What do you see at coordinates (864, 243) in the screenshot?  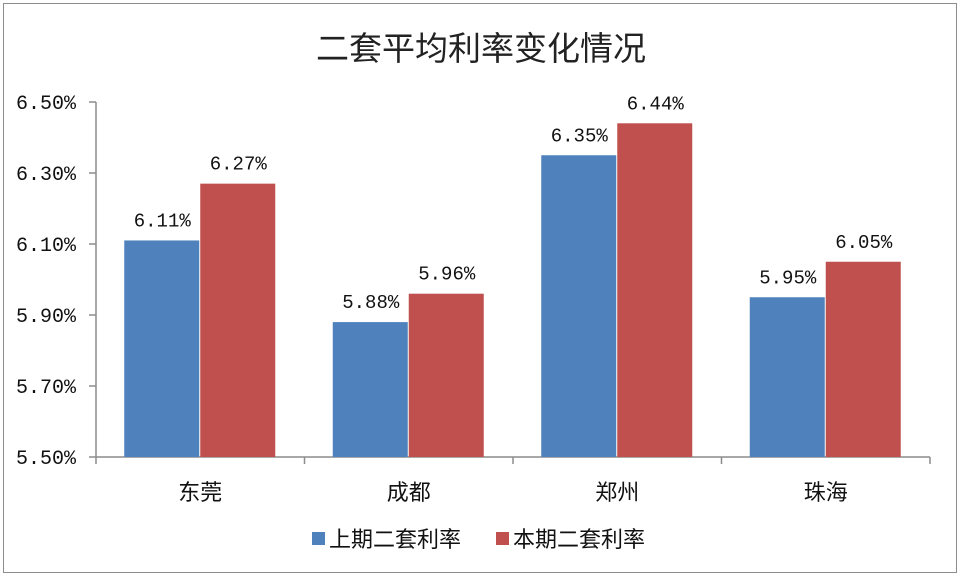 I see `data-label: 6.05%` at bounding box center [864, 243].